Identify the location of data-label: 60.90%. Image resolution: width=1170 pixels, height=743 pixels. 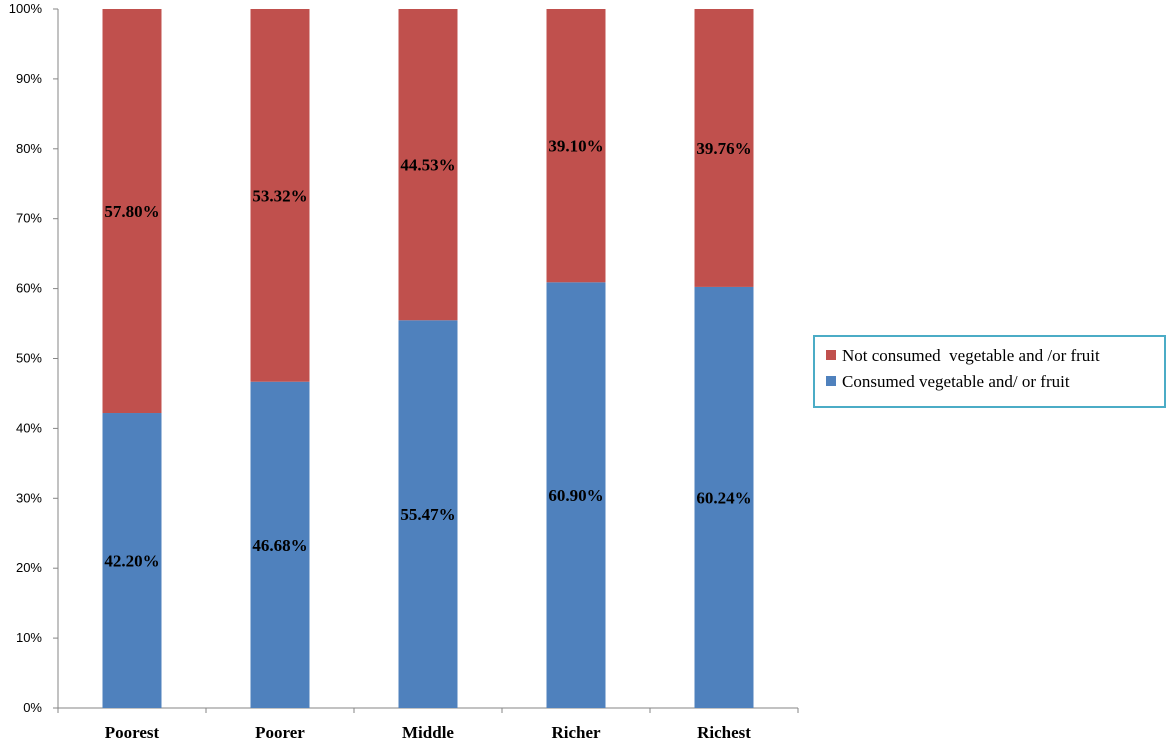
(575, 495).